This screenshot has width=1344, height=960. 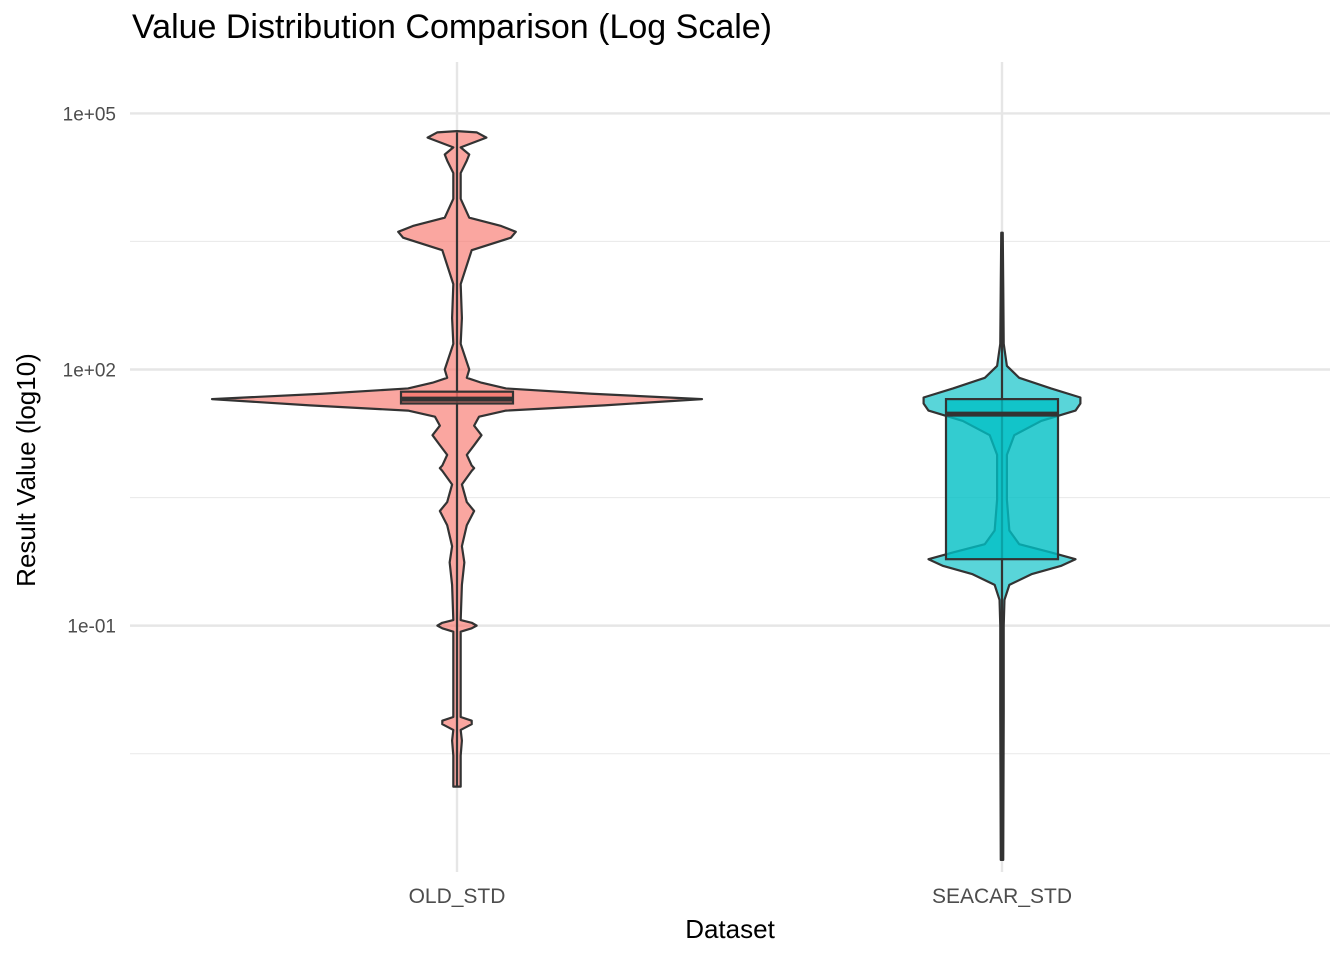 I want to click on x-tick-label: OLD_STD, so click(x=457, y=896).